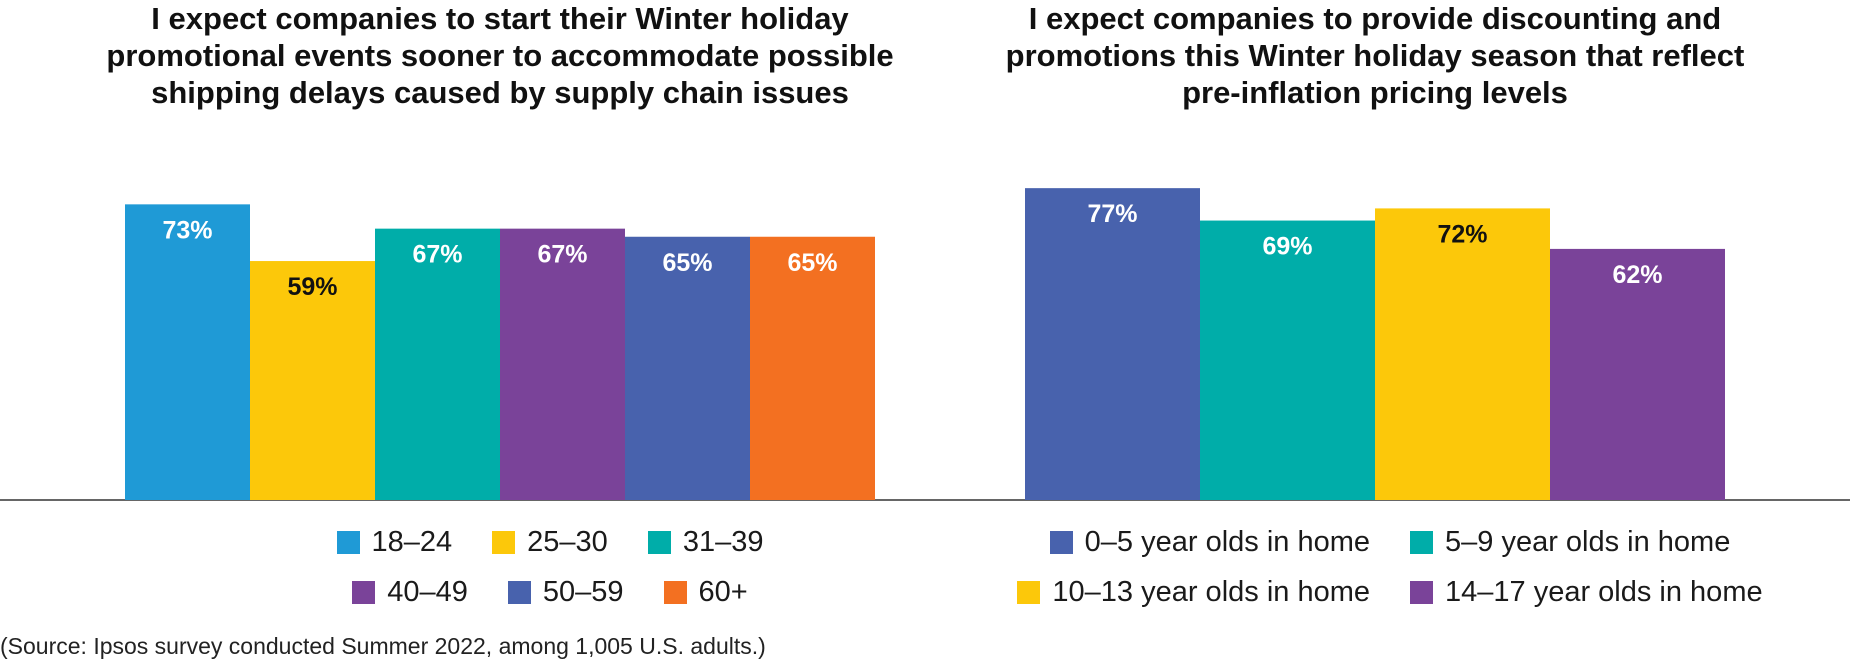 The width and height of the screenshot is (1850, 664). I want to click on legend-item-chart1-2: 25–30, so click(550, 542).